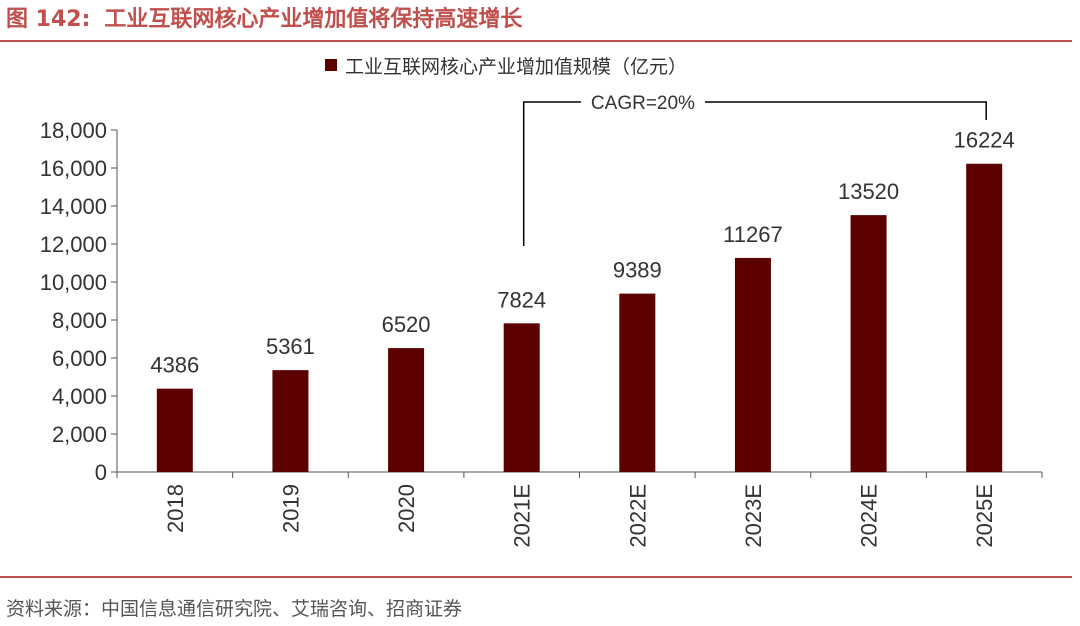 The image size is (1080, 626). Describe the element at coordinates (290, 508) in the screenshot. I see `x-tick-label: 2019` at that location.